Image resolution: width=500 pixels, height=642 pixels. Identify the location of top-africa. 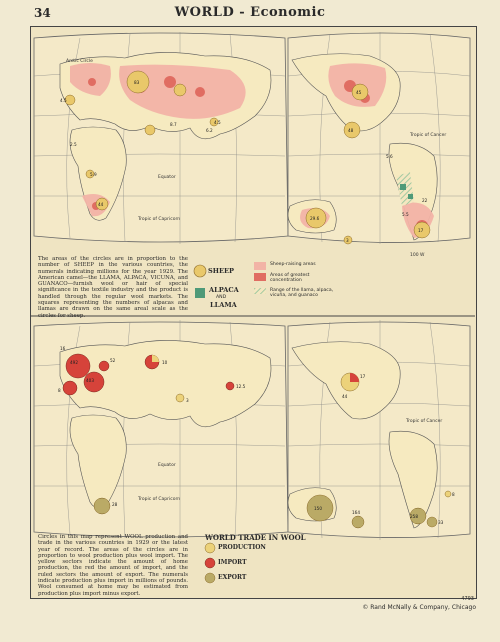
(98, 173).